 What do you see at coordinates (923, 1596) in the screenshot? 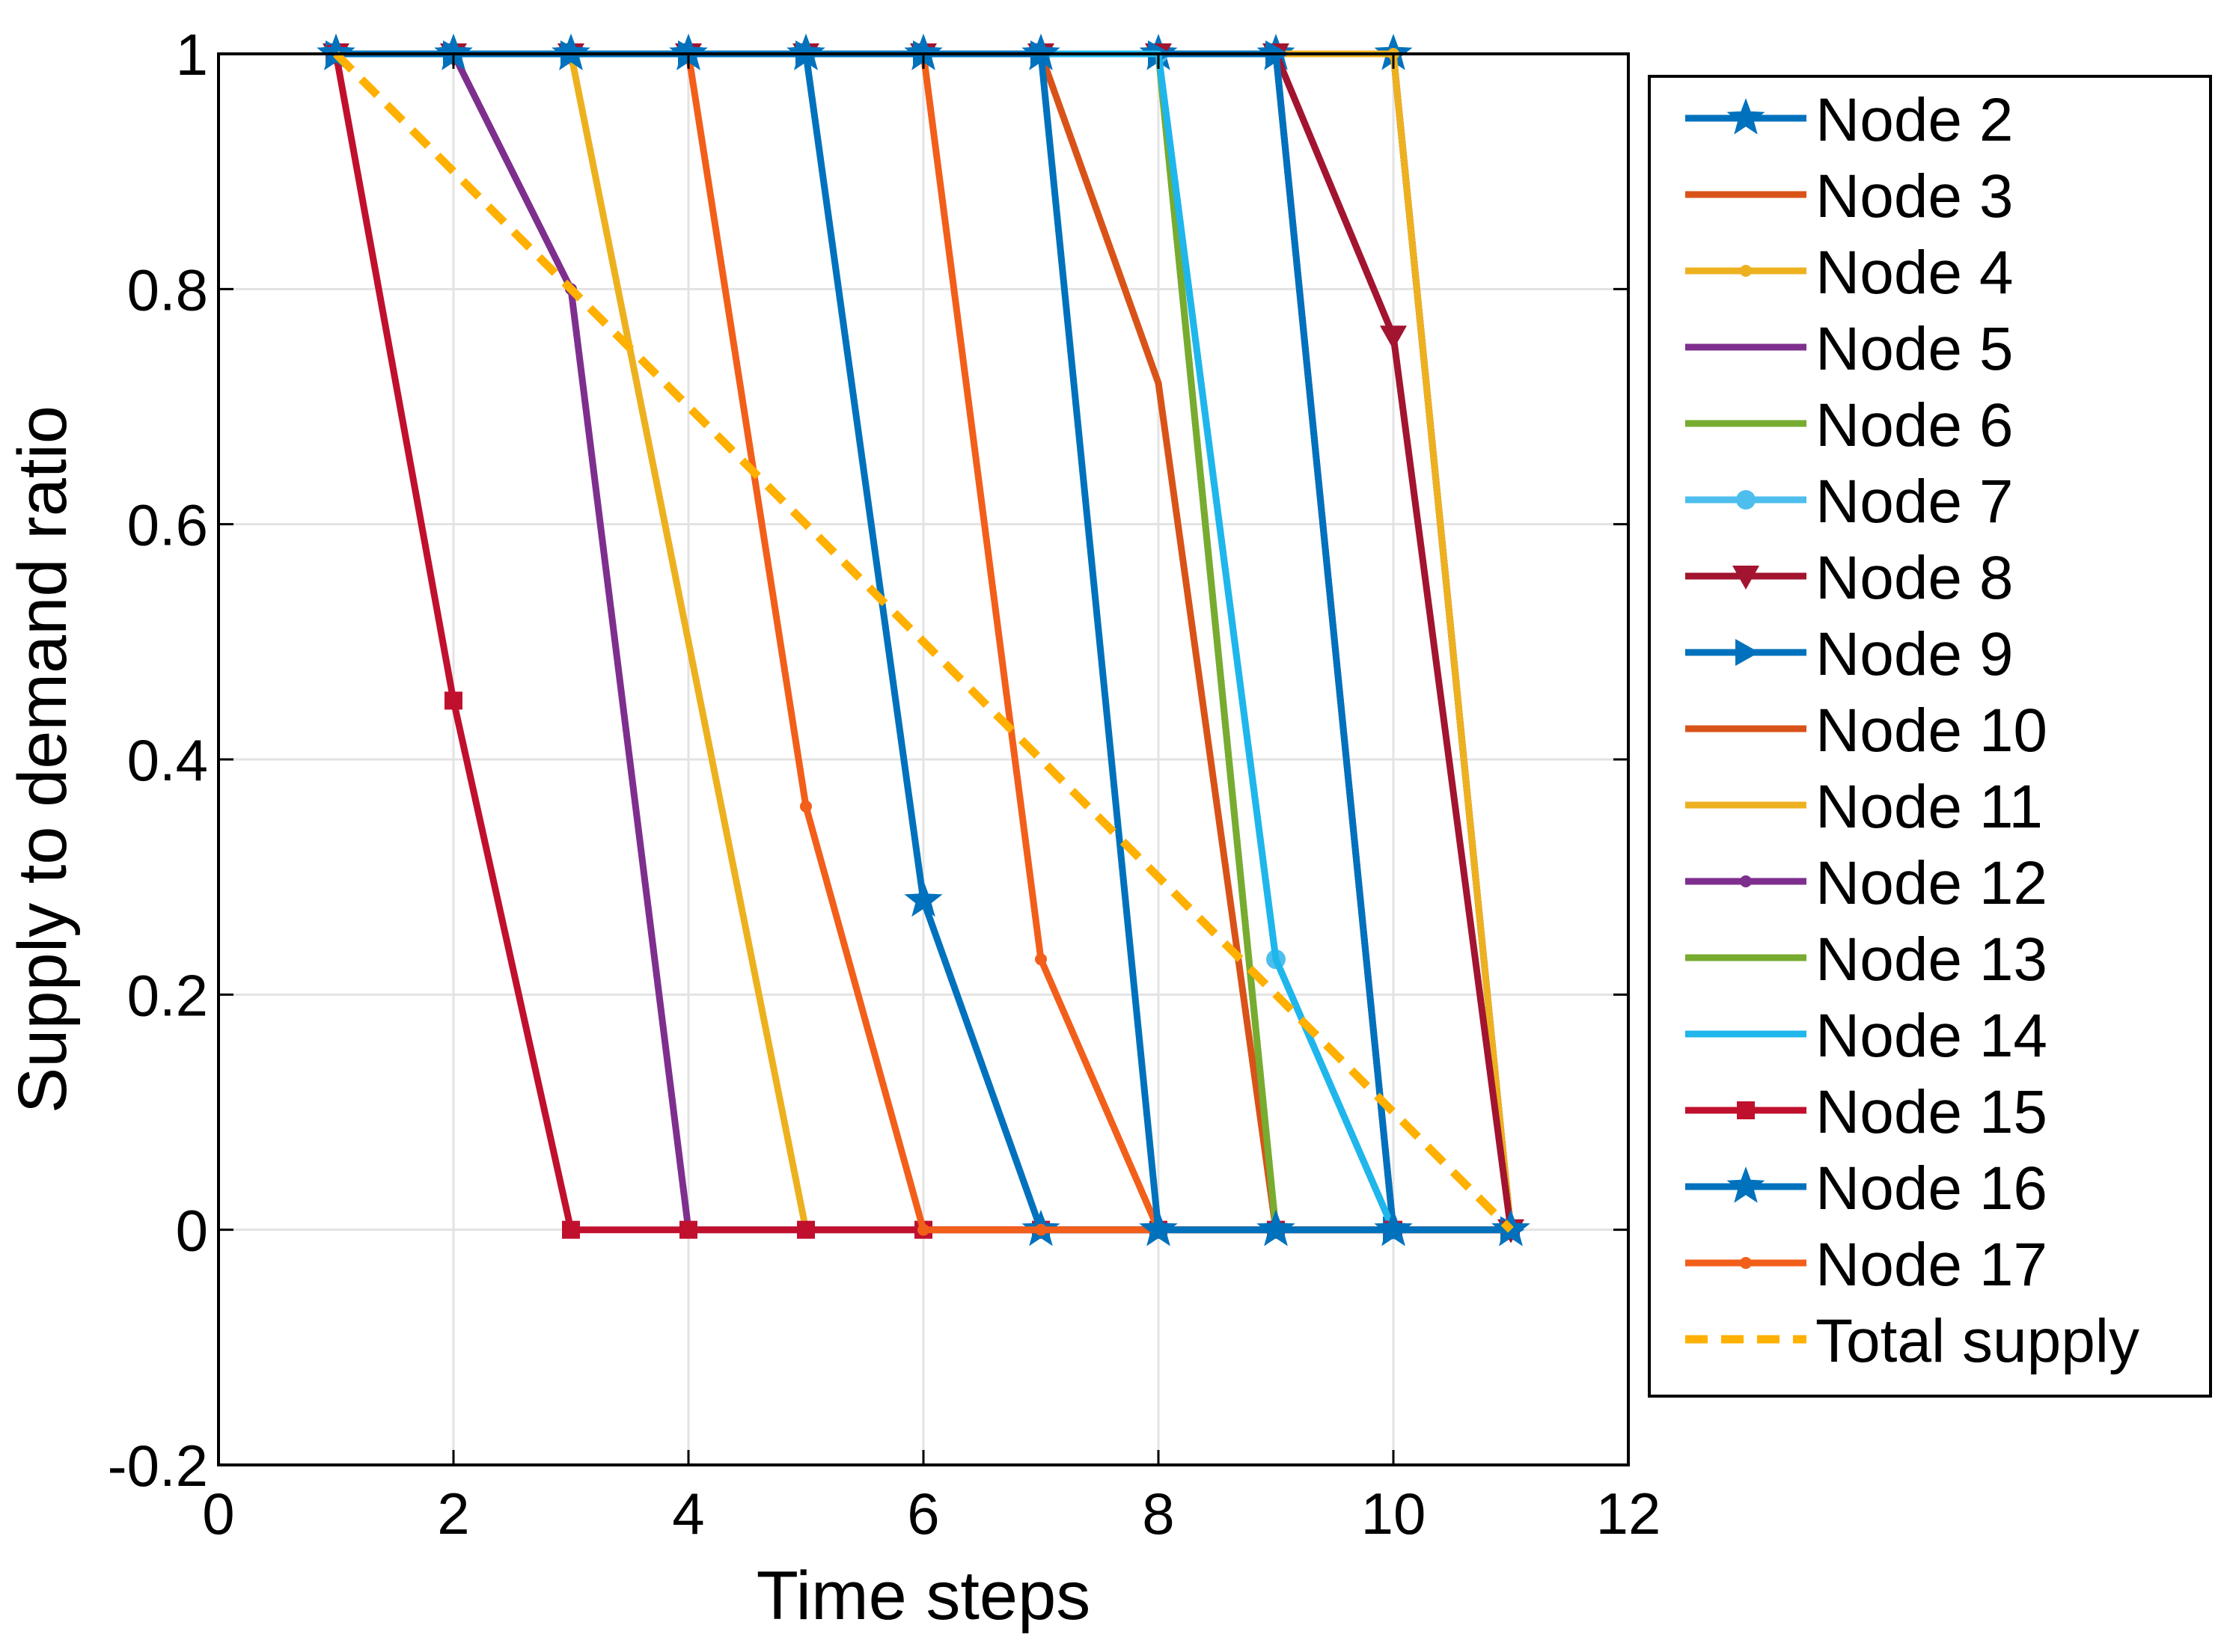
I see `x-axis-label: Time steps` at bounding box center [923, 1596].